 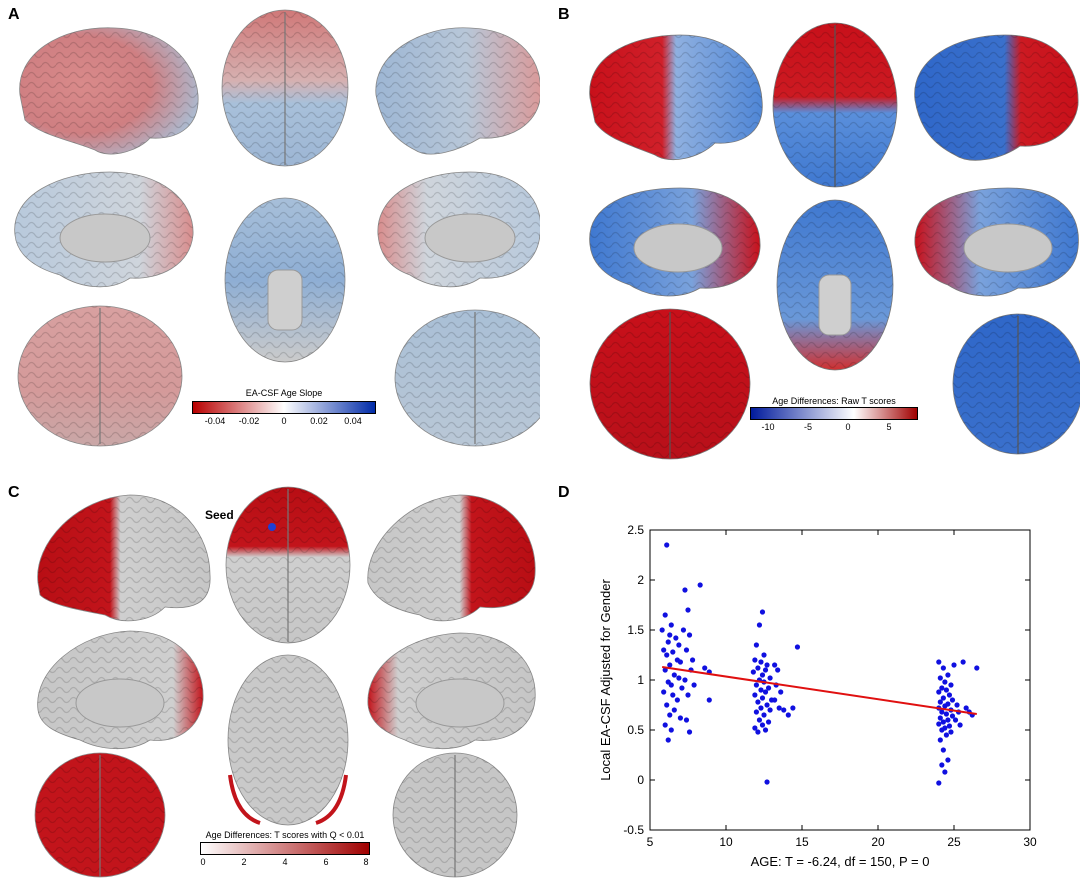 What do you see at coordinates (819, 690) in the screenshot?
I see `plot-fit` at bounding box center [819, 690].